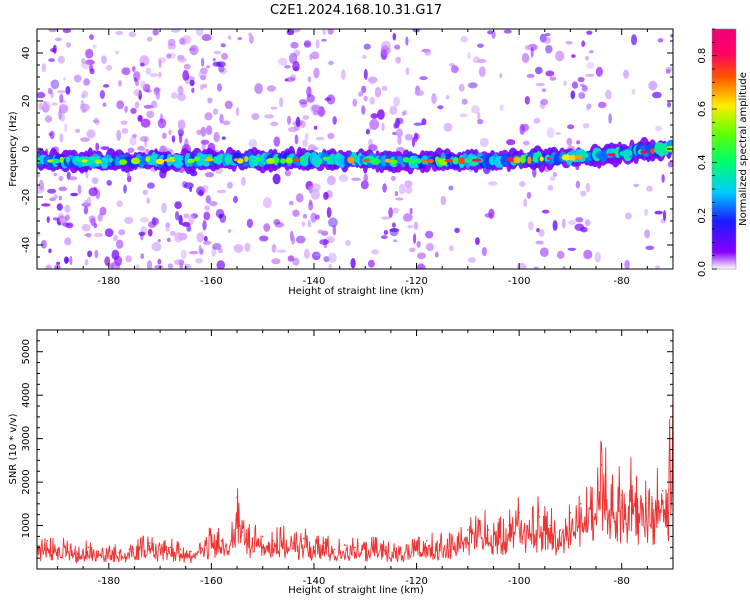 The height and width of the screenshot is (600, 750). Describe the element at coordinates (724, 149) in the screenshot. I see `colorbar-gradient` at that location.